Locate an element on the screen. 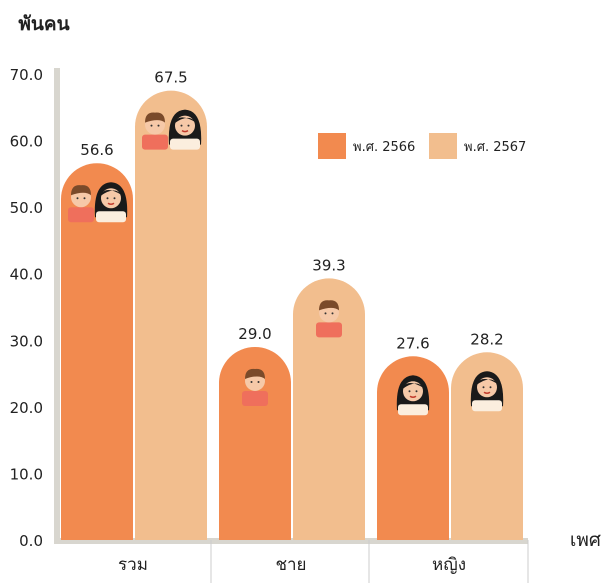 The image size is (601, 583). y-tick-label: 40.0 is located at coordinates (26, 275).